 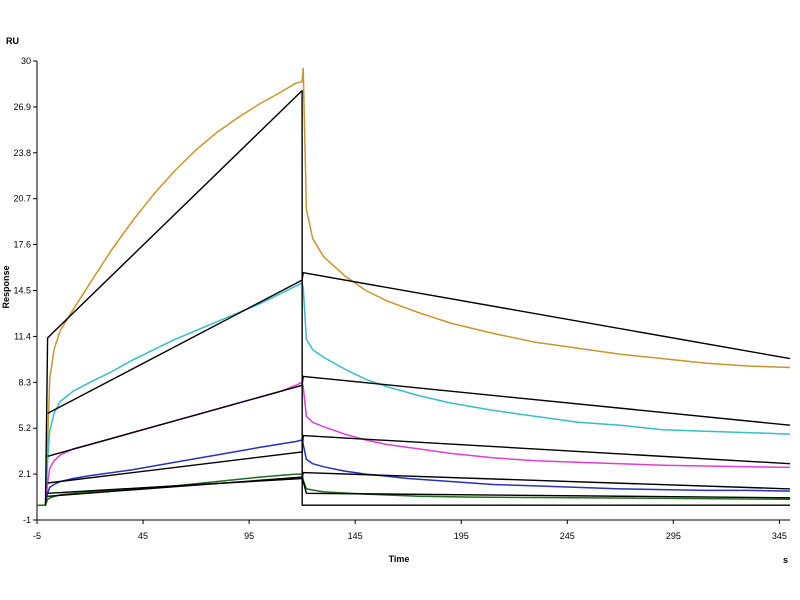 What do you see at coordinates (22, 153) in the screenshot?
I see `y-tick-label: 23.8` at bounding box center [22, 153].